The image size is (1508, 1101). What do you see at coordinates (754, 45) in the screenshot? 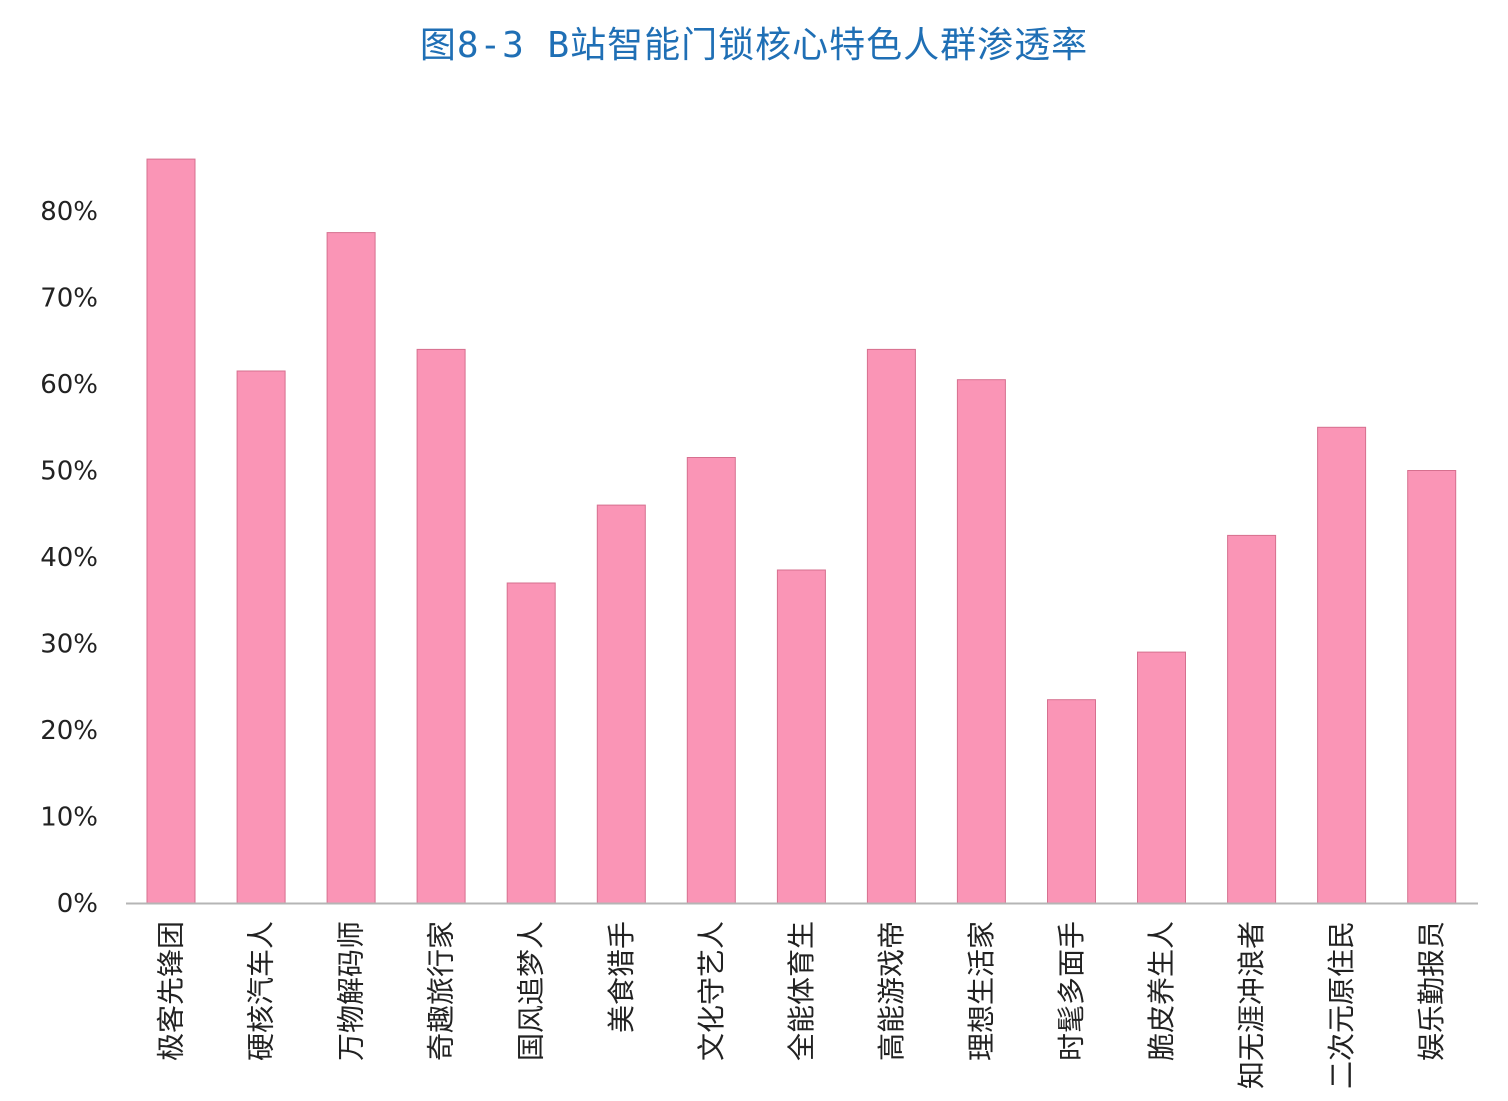
I see `chart-title: 图8-3 B站智能门锁核心特色人群渗透率` at bounding box center [754, 45].